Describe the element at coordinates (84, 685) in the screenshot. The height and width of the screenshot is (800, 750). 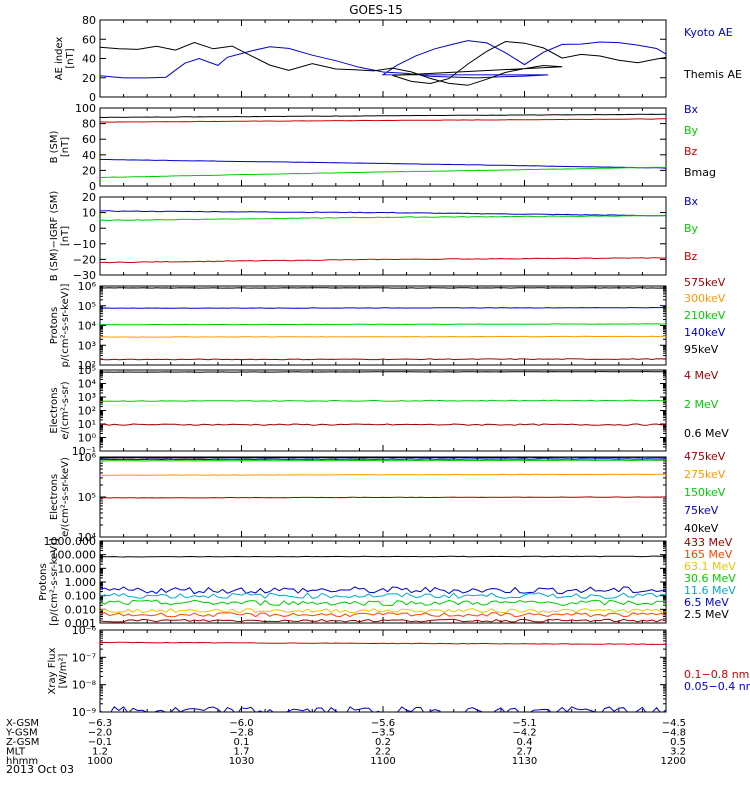
I see `y-tick-label: 10⁻⁸` at that location.